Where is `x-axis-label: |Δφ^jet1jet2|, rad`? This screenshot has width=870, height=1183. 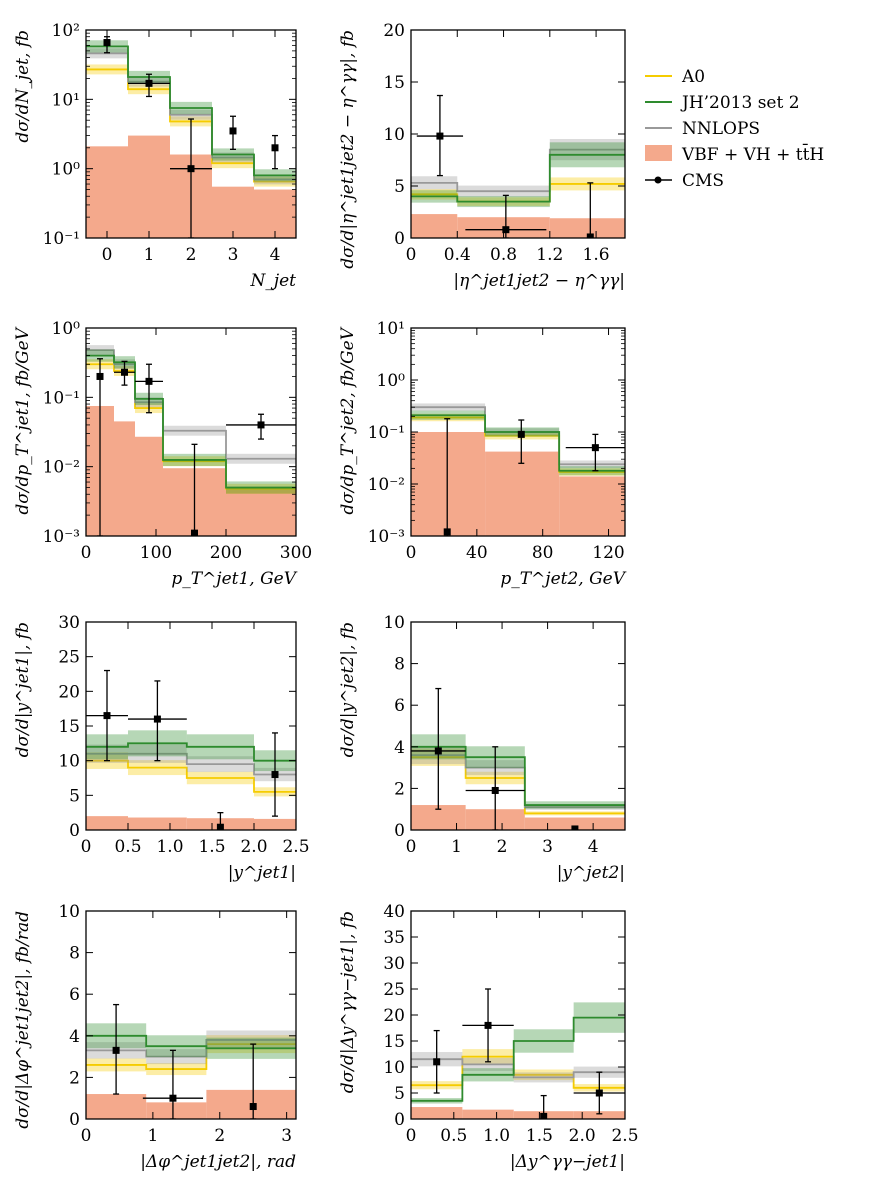
x-axis-label: |Δφ^jet1jet2|, rad is located at coordinates (218, 1162).